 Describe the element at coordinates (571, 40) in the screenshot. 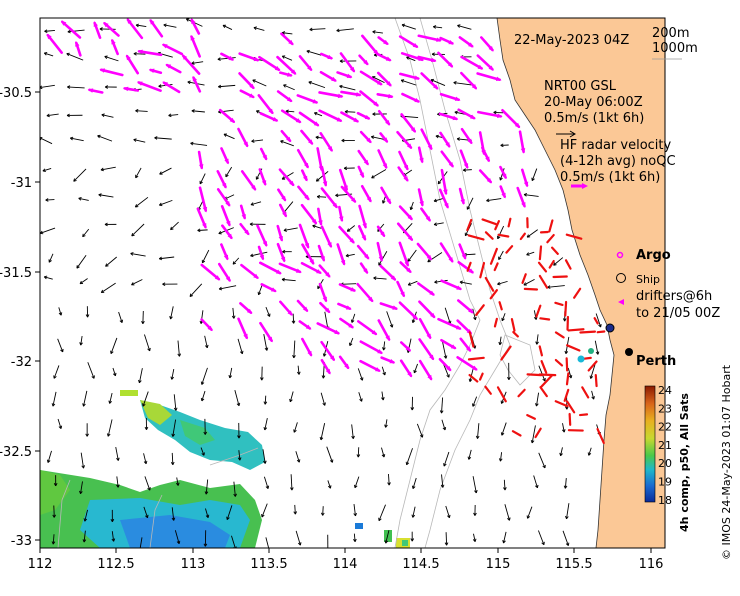

I see `map-date-title: 22-May-2023 04Z` at that location.